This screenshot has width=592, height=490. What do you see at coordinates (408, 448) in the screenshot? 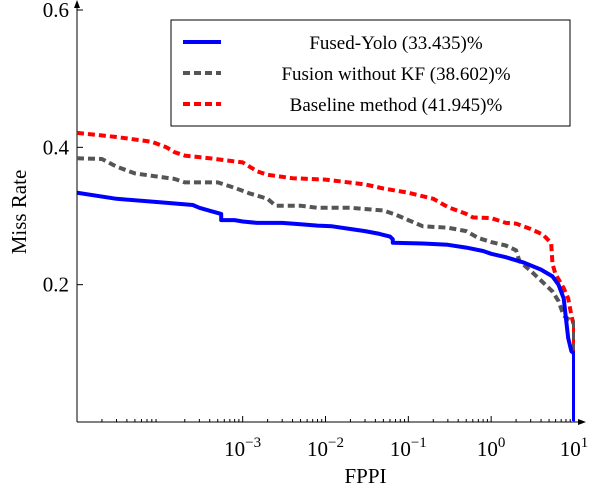
I see `x-tick-label: 10⁻¹` at bounding box center [408, 448].